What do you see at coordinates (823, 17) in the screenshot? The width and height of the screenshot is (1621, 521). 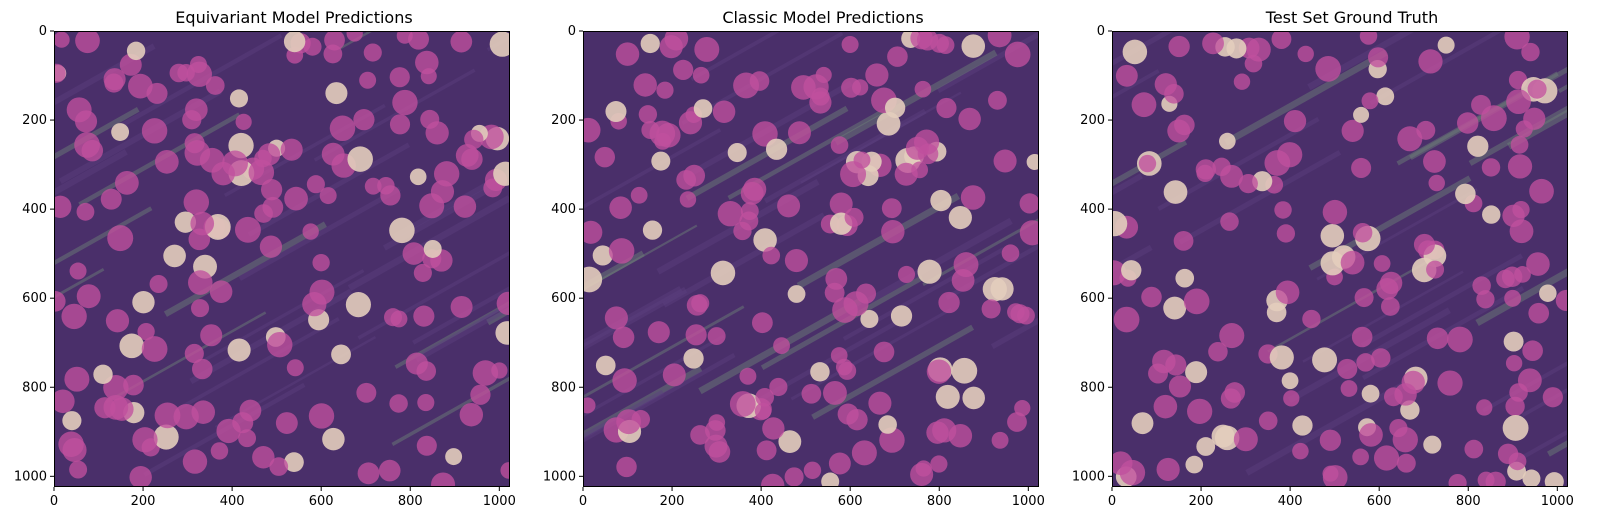 I see `panel-title: Classic Model Predictions` at bounding box center [823, 17].